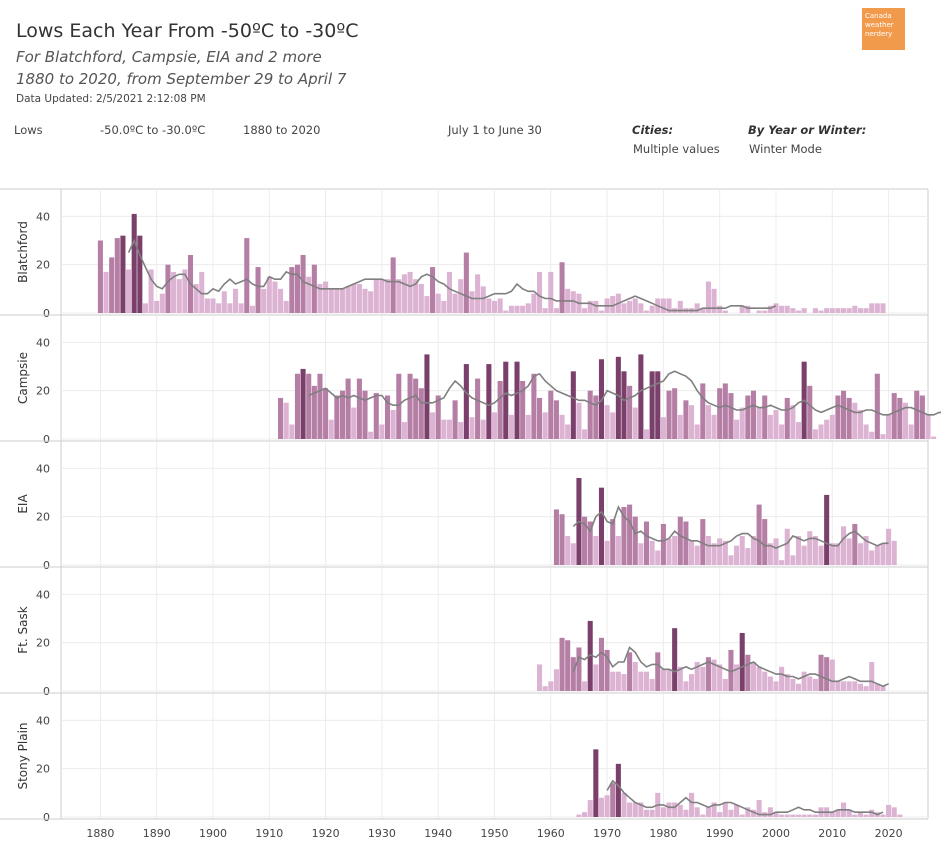  What do you see at coordinates (23, 504) in the screenshot?
I see `panel-label: EIA` at bounding box center [23, 504].